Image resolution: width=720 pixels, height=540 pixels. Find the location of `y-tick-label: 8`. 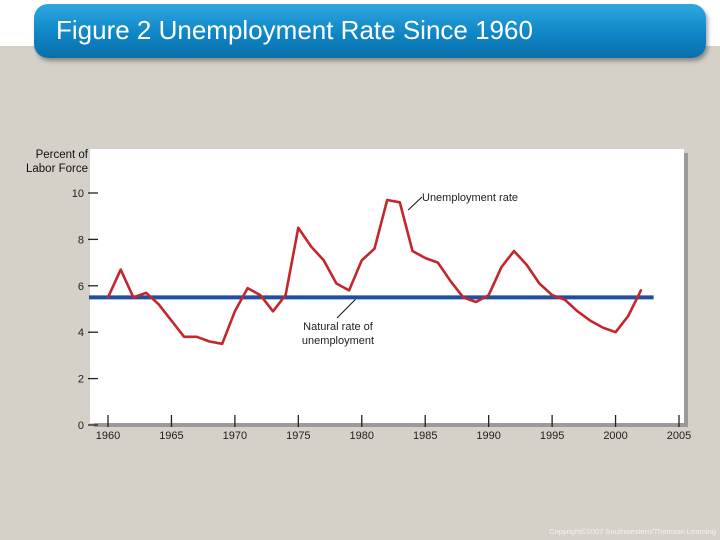

y-tick-label: 8 is located at coordinates (81, 240).